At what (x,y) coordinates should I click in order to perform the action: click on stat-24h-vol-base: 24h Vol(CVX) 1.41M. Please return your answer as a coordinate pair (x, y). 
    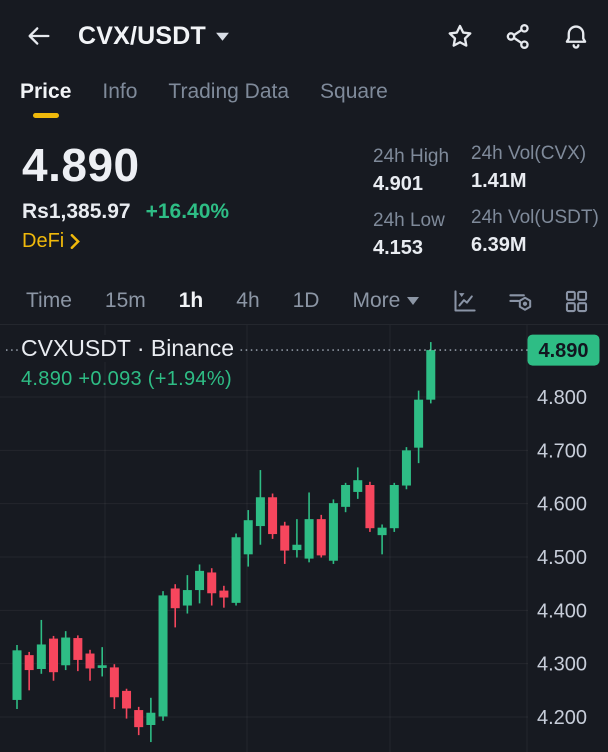
    Looking at the image, I should click on (529, 167).